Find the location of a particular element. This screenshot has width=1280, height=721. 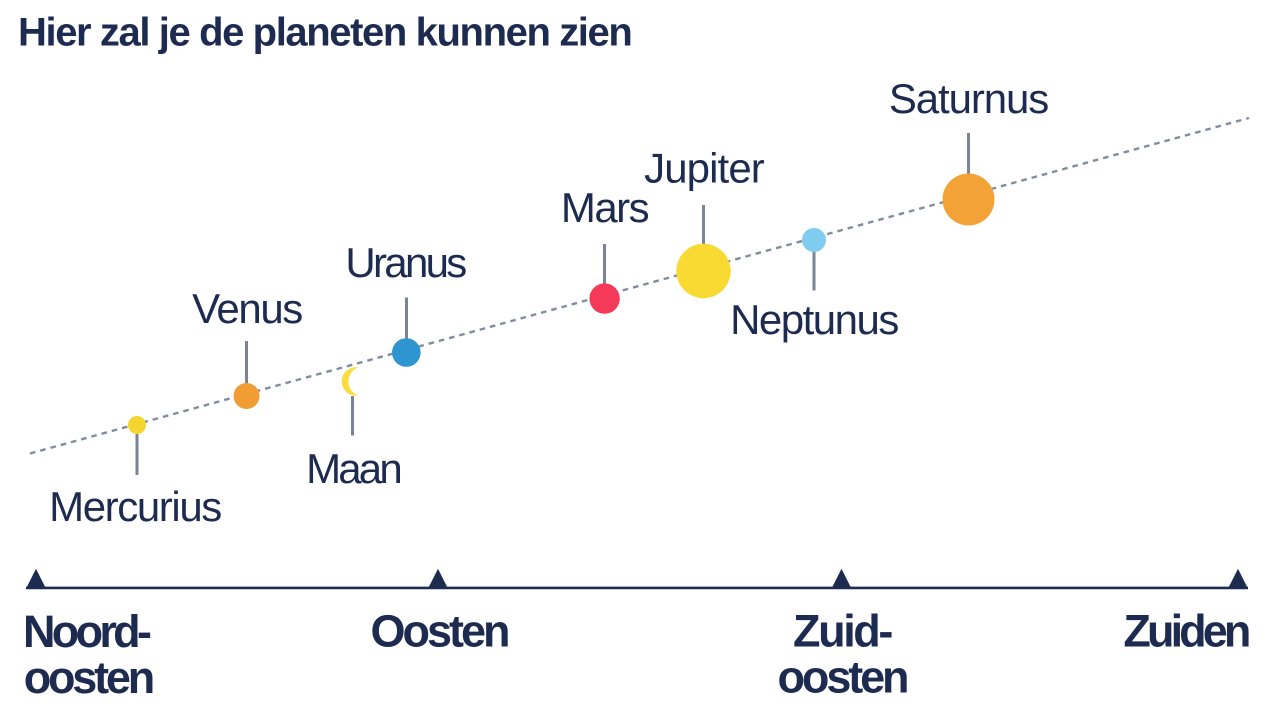

svg-text: Maan is located at coordinates (353, 468).